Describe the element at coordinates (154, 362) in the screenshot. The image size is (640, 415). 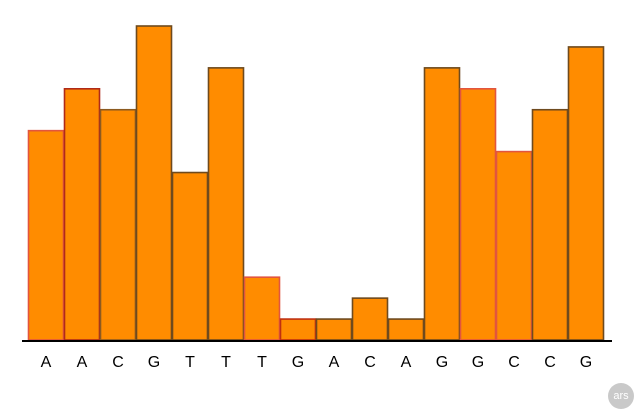
I see `x-tick-label-3: G` at that location.